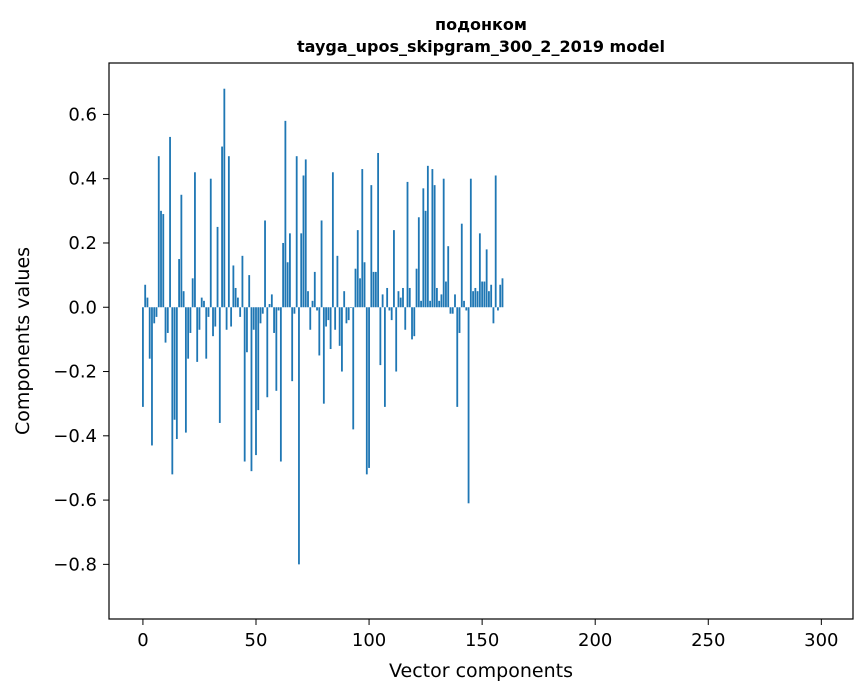 Image resolution: width=867 pixels, height=696 pixels. What do you see at coordinates (821, 640) in the screenshot?
I see `x-tick-label: 300` at bounding box center [821, 640].